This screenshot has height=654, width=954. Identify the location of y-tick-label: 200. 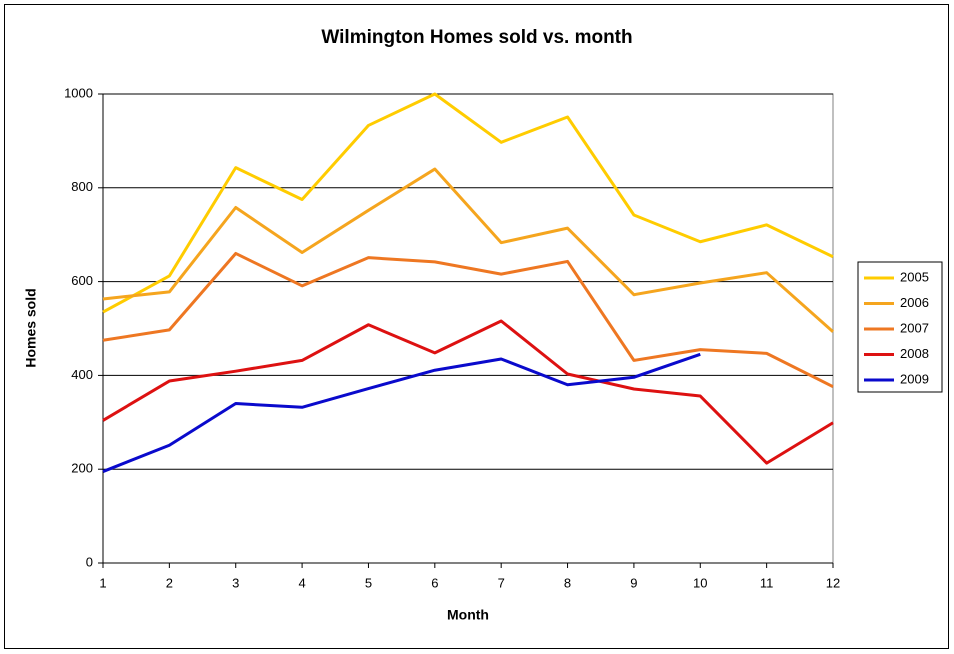
(82, 468).